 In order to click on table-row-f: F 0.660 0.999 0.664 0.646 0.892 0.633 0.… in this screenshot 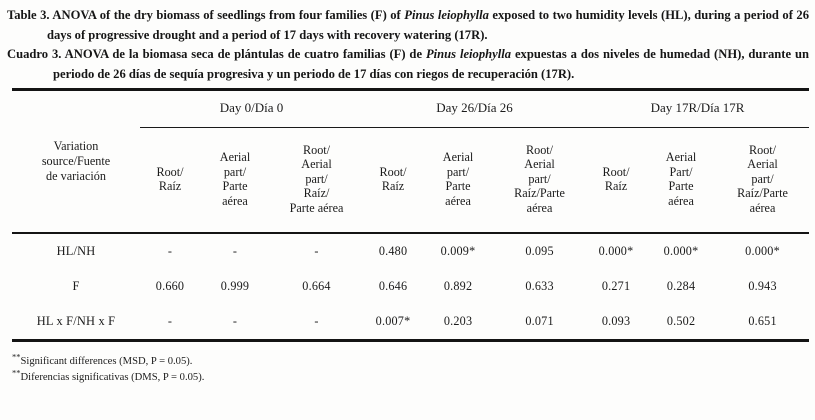, I will do `click(410, 286)`.